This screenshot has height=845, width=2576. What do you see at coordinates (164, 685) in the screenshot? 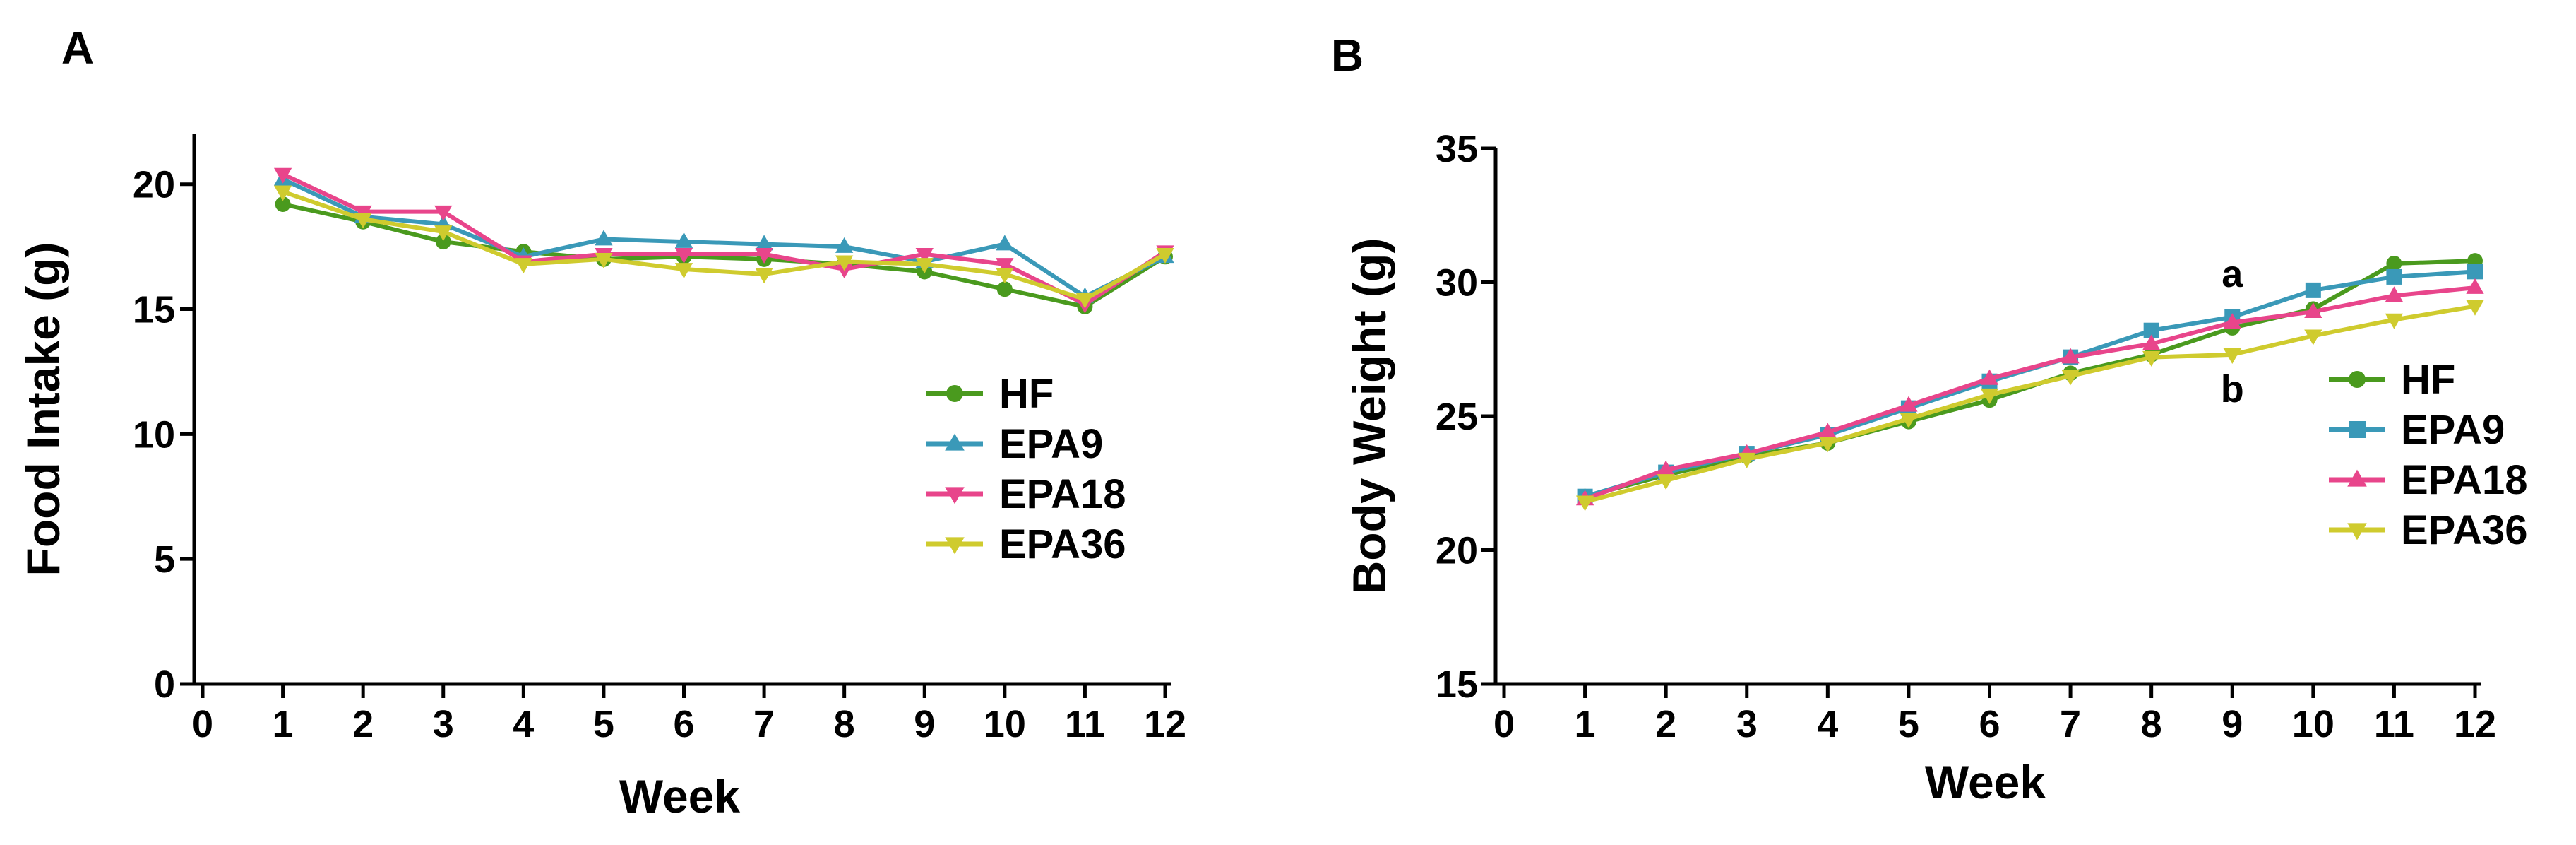
I see `y-tick-label: 0` at bounding box center [164, 685].